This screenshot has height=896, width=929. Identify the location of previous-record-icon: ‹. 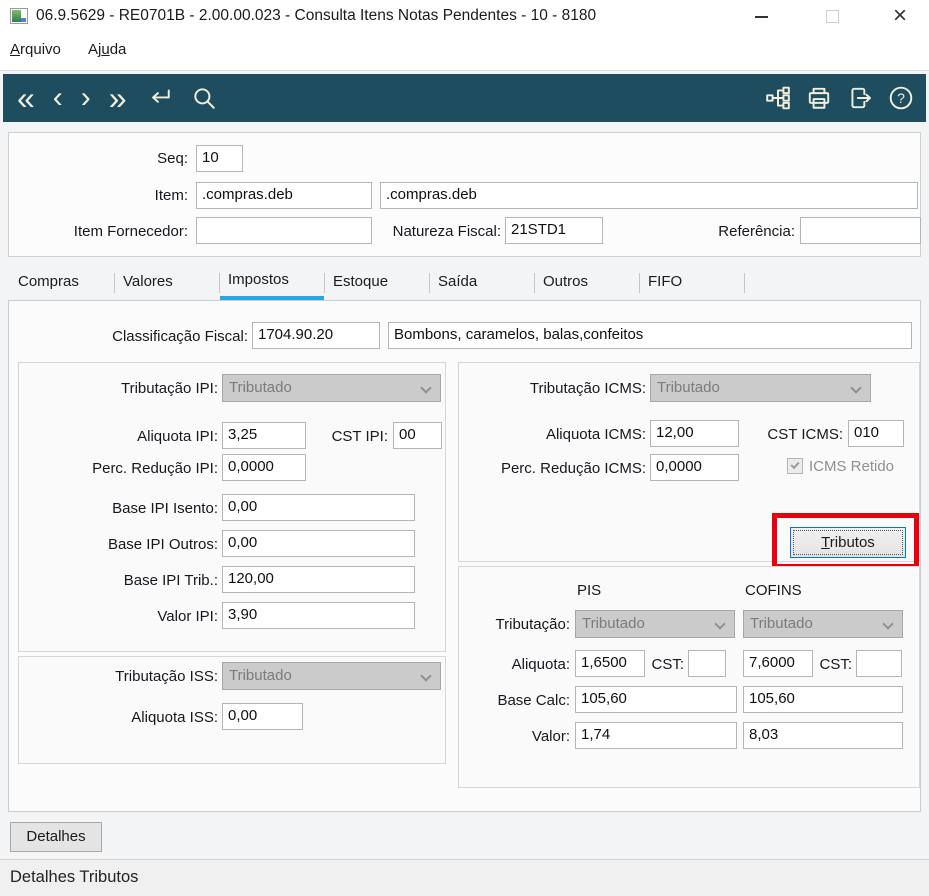
(57, 97).